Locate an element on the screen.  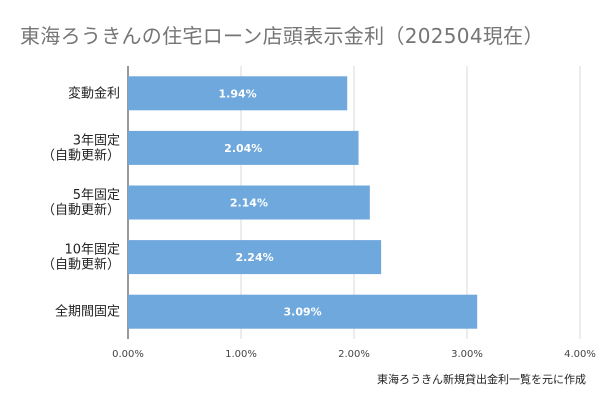
x-tick-label: 0.00% is located at coordinates (128, 354).